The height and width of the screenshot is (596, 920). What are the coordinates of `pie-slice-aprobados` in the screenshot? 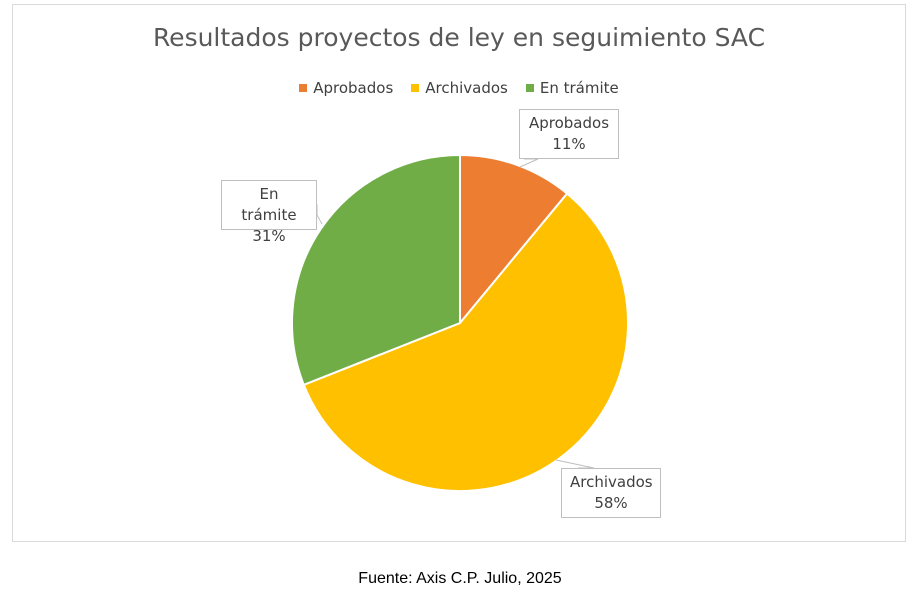 It's located at (514, 239).